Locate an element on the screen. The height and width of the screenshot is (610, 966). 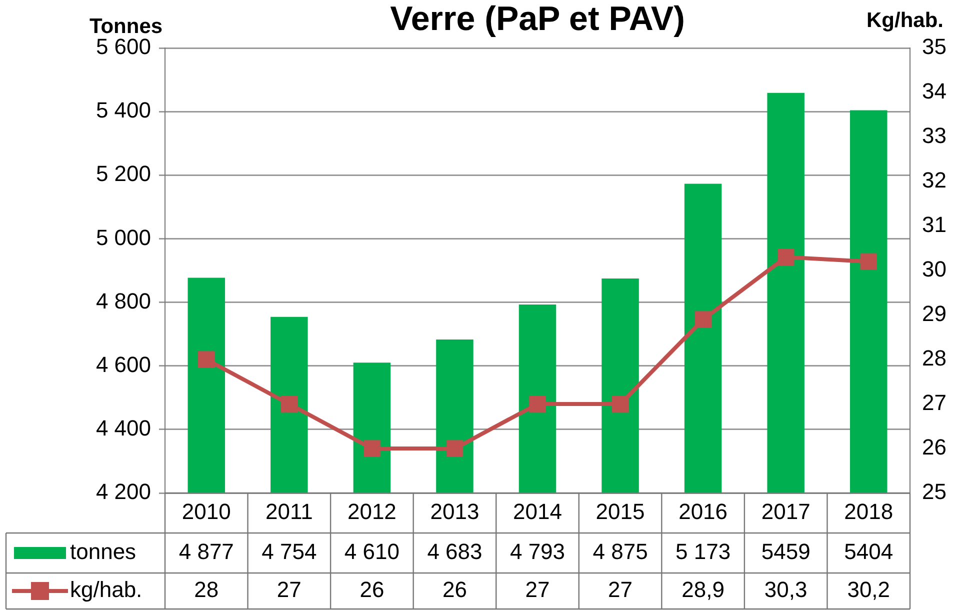
data-label: 28,9 is located at coordinates (703, 589).